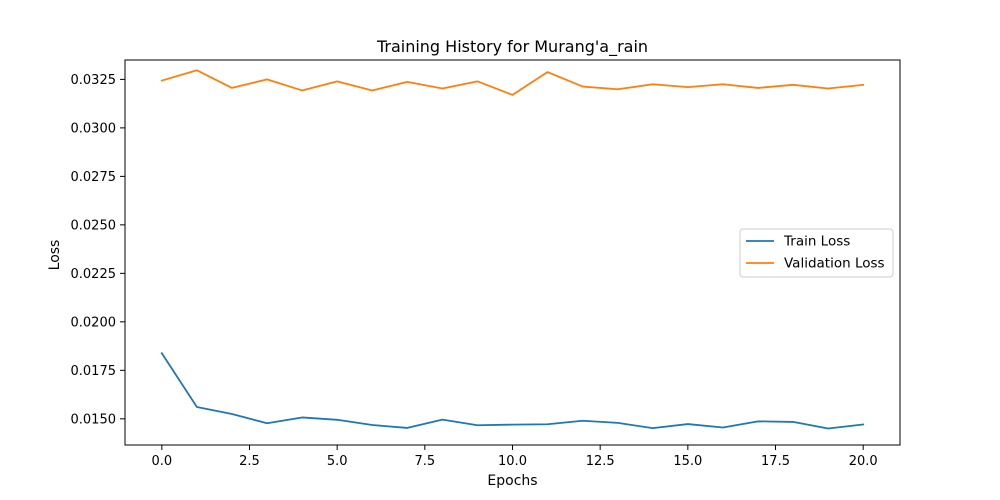 This screenshot has height=500, width=1000. I want to click on x-tick-label: 15.0, so click(687, 461).